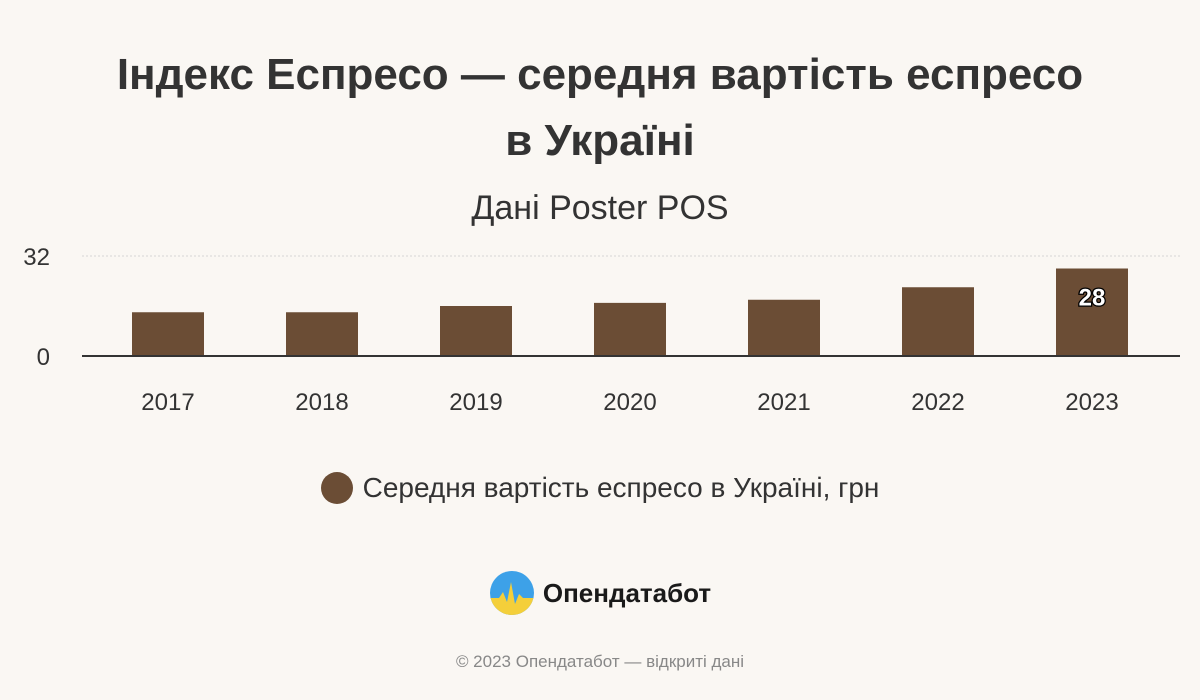 Image resolution: width=1200 pixels, height=700 pixels. Describe the element at coordinates (321, 402) in the screenshot. I see `x-tick-label: 2018` at that location.